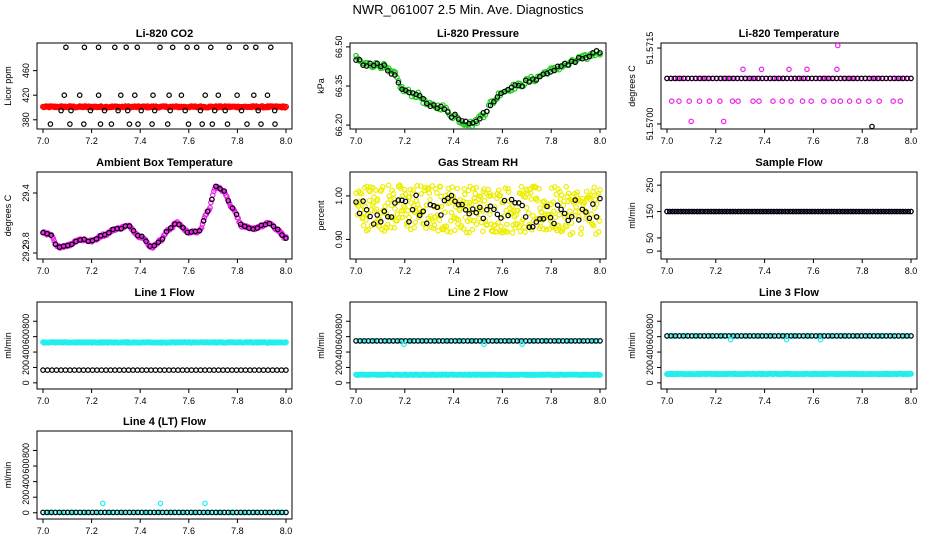 This screenshot has height=540, width=936. What do you see at coordinates (789, 293) in the screenshot?
I see `chart-title: Line 3 Flow` at bounding box center [789, 293].